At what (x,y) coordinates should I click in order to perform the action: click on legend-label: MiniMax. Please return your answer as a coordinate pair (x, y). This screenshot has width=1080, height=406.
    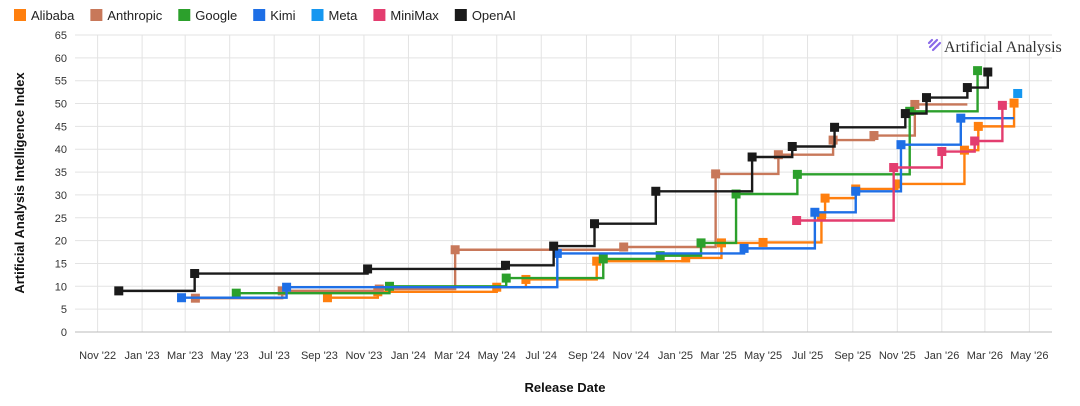
    Looking at the image, I should click on (414, 15).